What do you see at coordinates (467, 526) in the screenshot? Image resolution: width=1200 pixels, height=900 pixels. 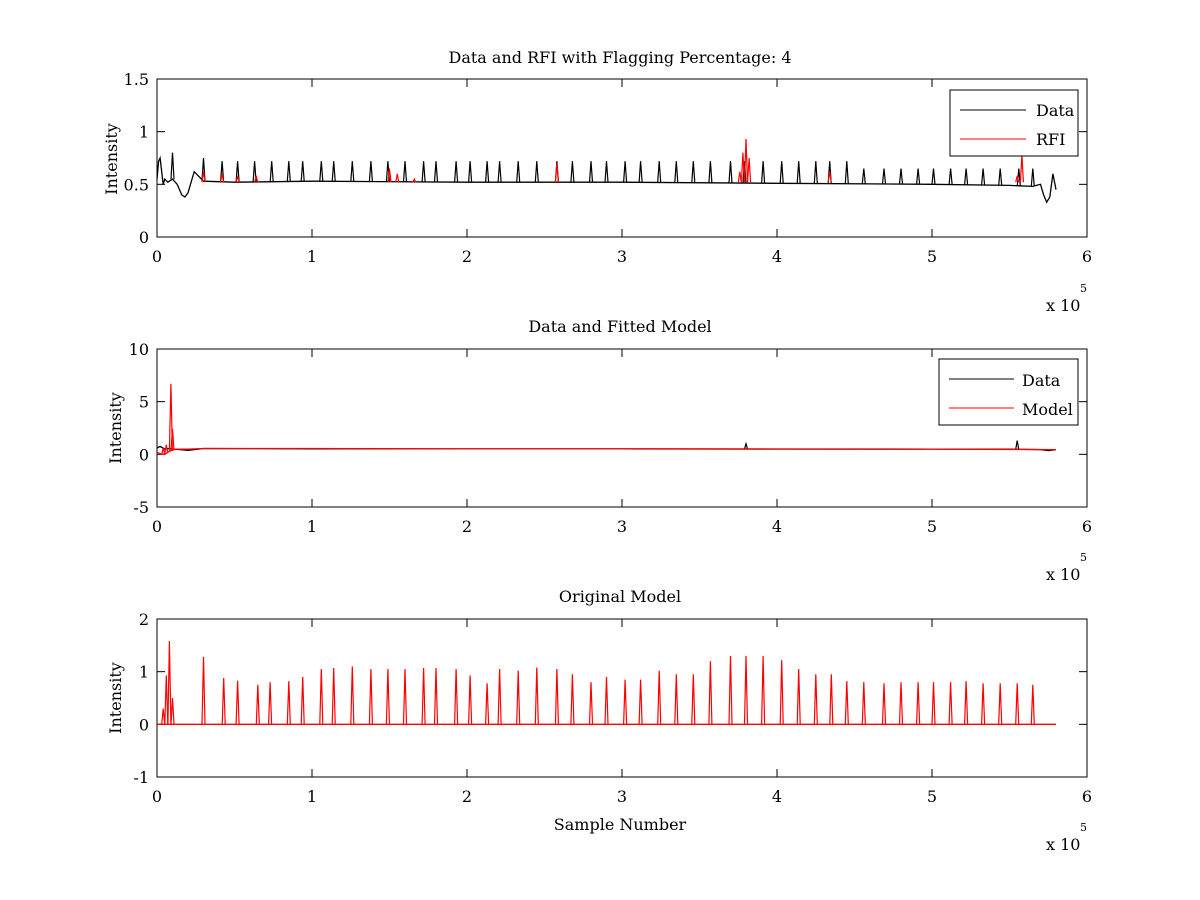 I see `middle-xtick-label: 2` at bounding box center [467, 526].